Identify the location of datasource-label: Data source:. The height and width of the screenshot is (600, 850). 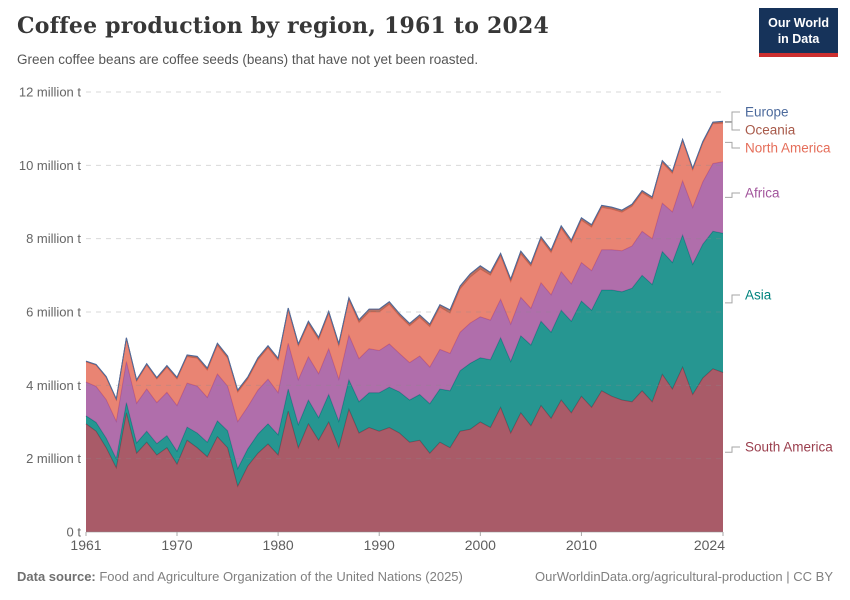
(56, 576).